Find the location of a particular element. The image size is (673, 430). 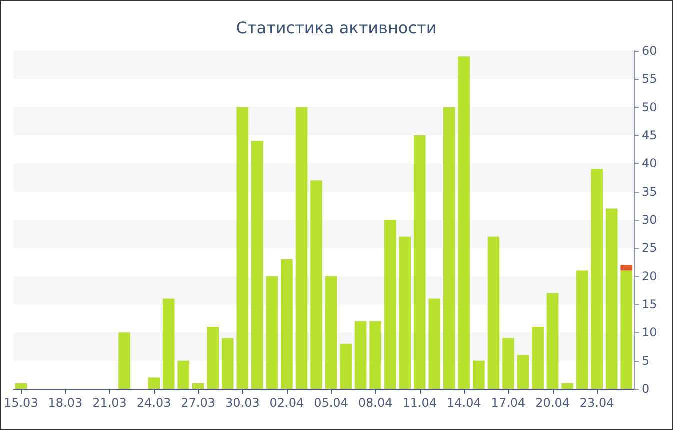

x-tick-label: 02.04 is located at coordinates (287, 403).